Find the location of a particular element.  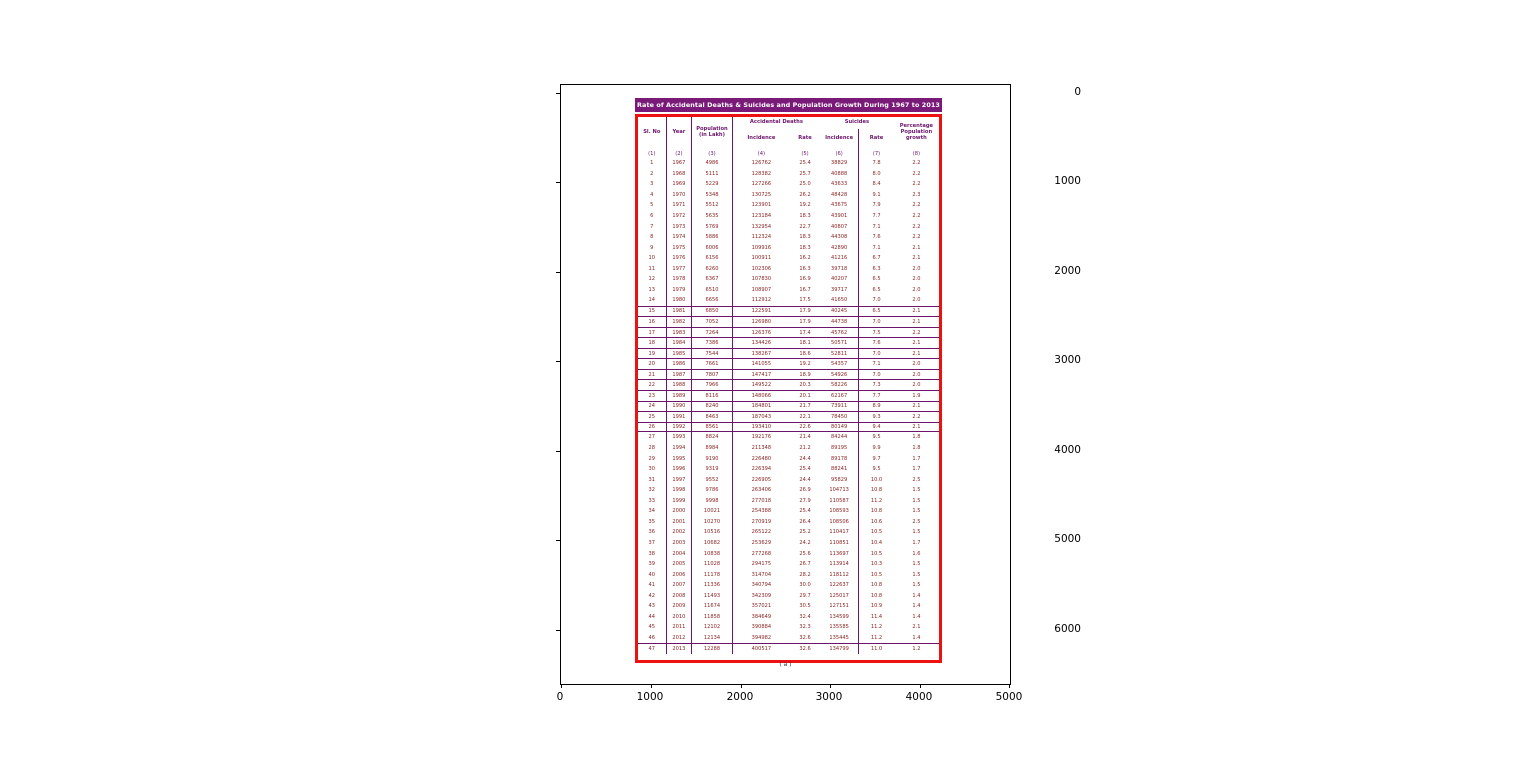

table-row: 1 1967 4986 126762 25.4 38829 7.8 2.2 is located at coordinates (788, 163).